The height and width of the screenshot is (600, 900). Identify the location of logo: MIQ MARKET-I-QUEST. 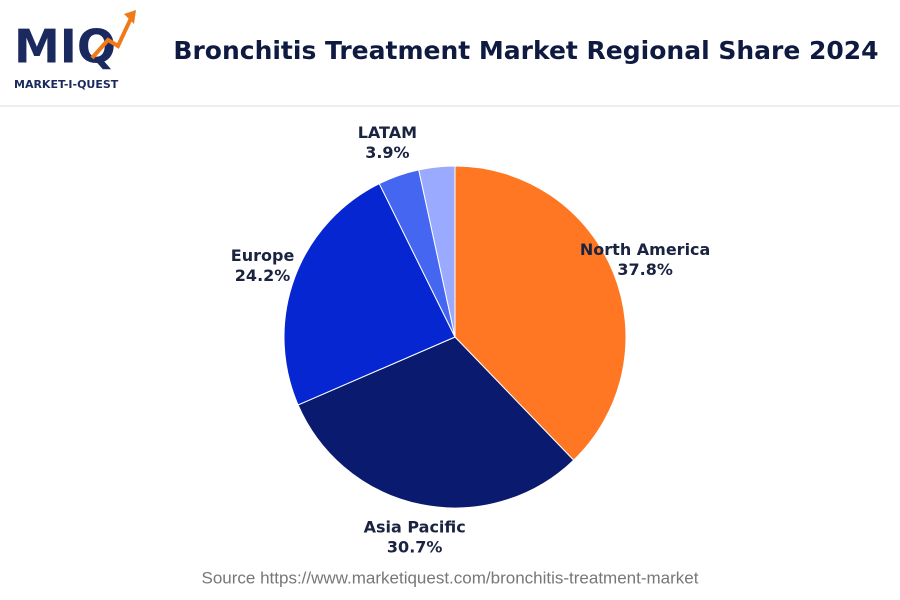
(75, 50).